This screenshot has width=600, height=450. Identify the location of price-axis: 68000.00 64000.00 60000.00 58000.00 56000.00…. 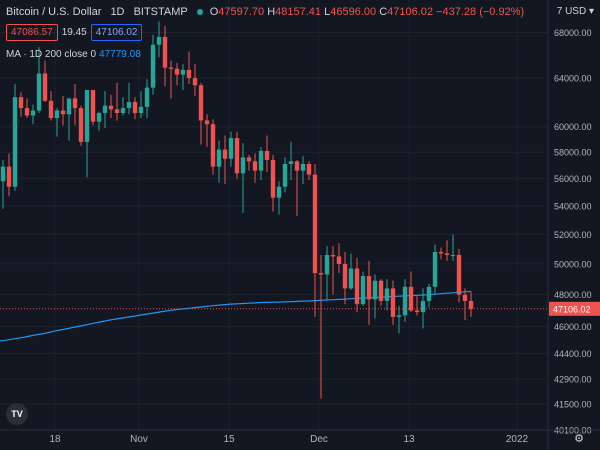
(569, 225).